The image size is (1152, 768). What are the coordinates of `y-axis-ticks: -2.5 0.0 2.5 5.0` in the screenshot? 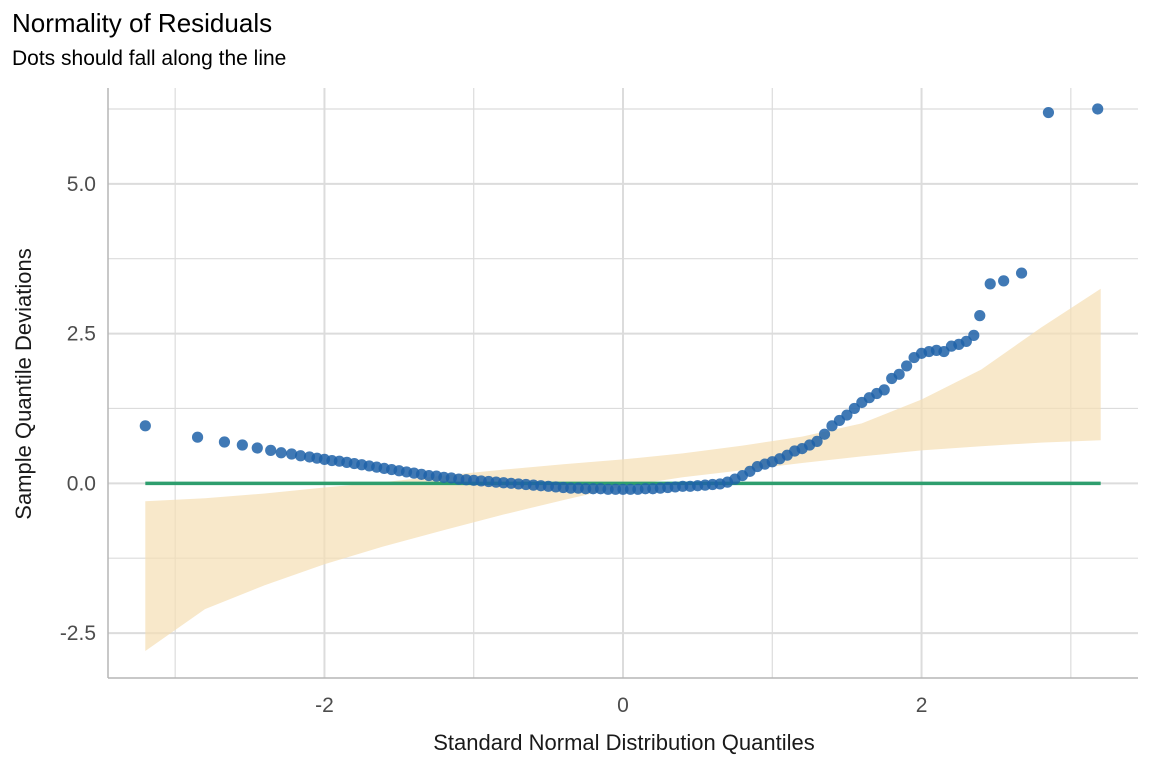 It's located at (78, 409).